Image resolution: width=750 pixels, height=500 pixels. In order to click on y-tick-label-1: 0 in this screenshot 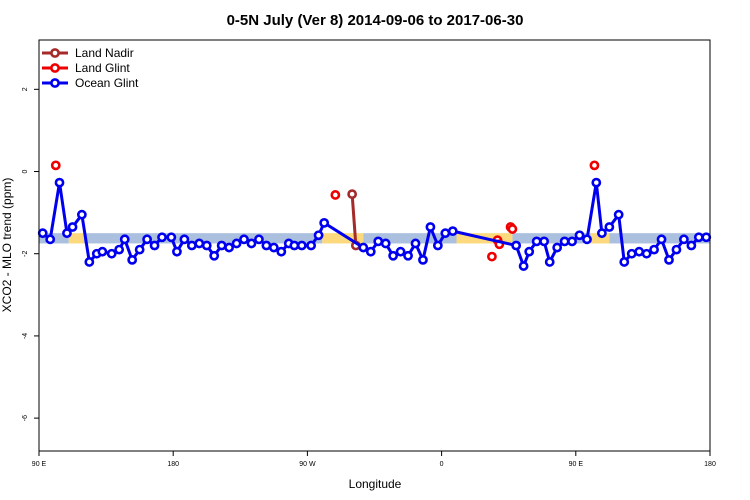, I will do `click(25, 171)`.